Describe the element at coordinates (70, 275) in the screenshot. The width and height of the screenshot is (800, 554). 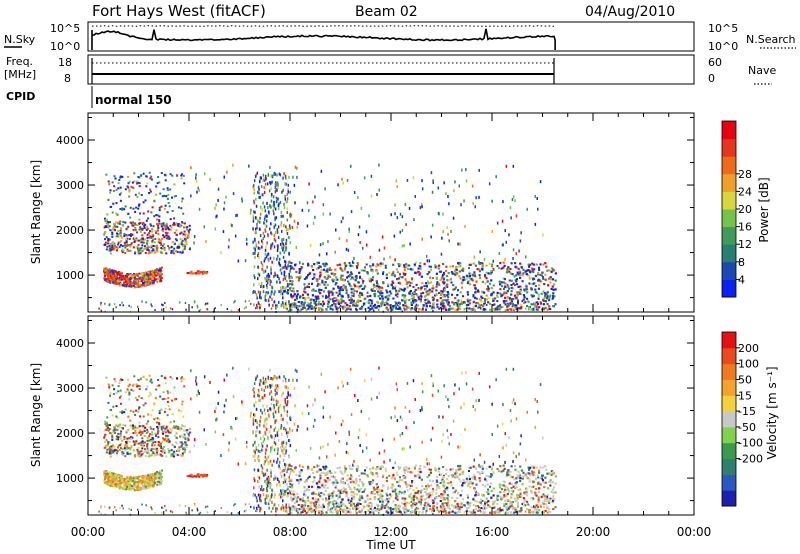
I see `y-tick-label: 1000` at that location.